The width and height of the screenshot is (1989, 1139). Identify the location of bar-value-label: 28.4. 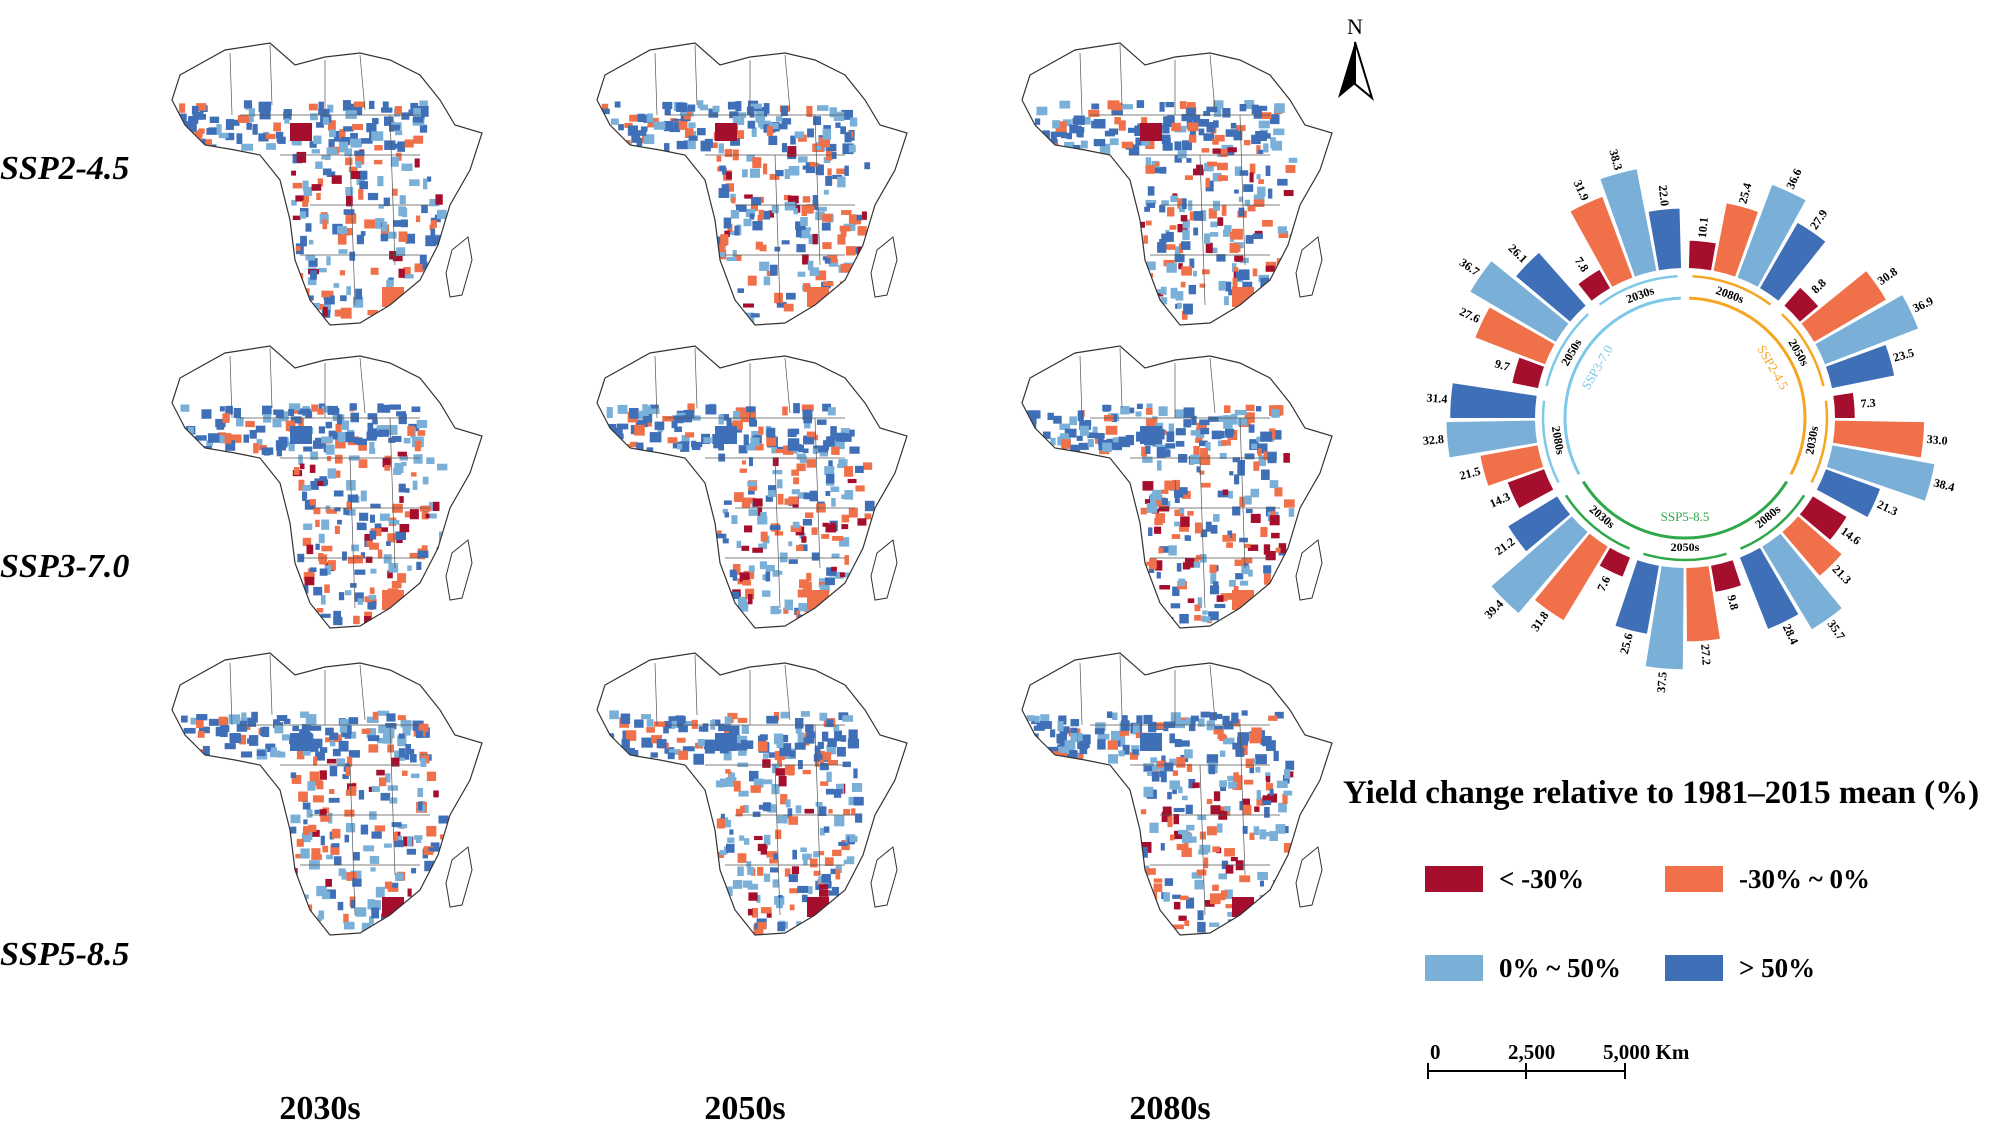
(1791, 634).